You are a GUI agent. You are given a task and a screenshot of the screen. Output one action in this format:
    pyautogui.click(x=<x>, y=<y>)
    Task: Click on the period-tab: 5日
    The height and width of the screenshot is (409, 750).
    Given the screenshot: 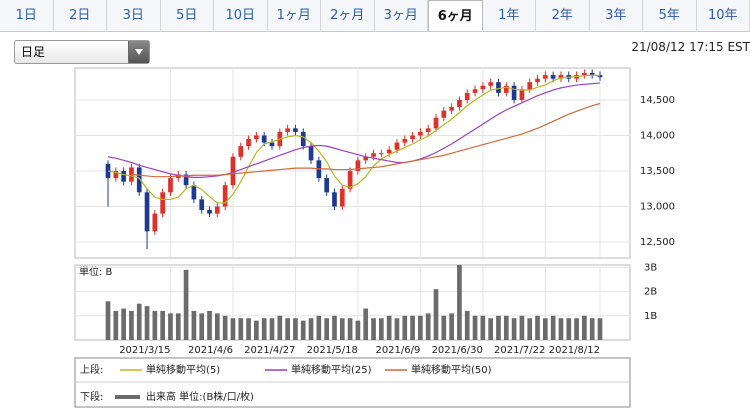 What is the action you would take?
    pyautogui.click(x=187, y=15)
    